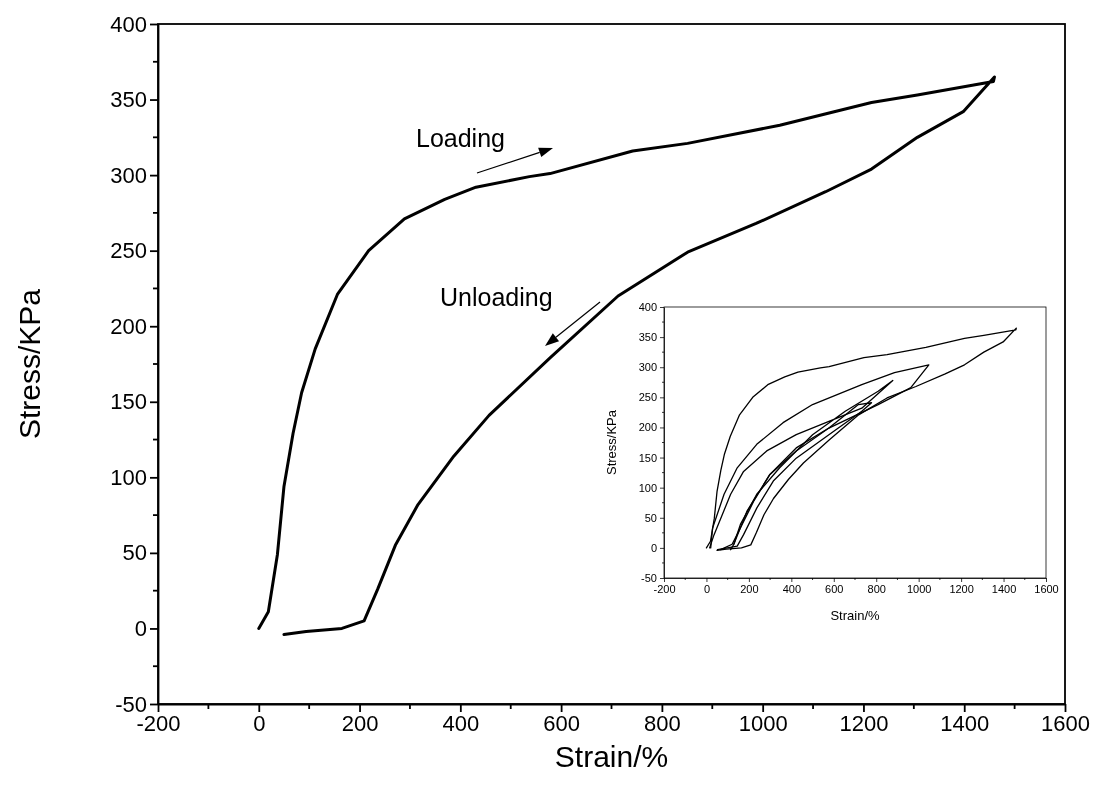 This screenshot has height=808, width=1099. I want to click on x-tick-label: -200, so click(664, 588).